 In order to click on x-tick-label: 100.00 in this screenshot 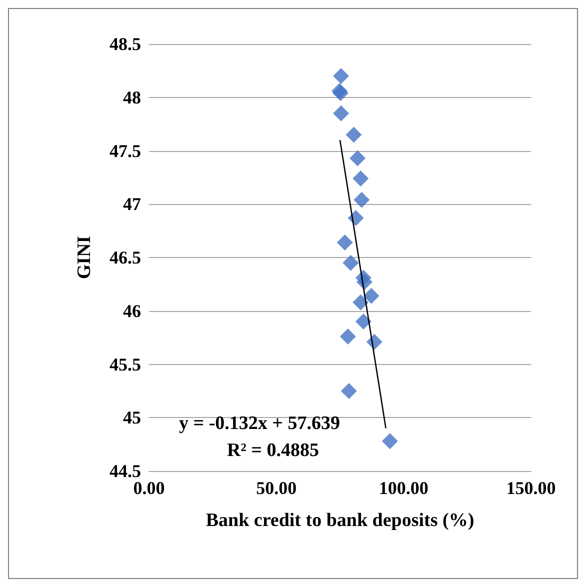, I will do `click(403, 488)`.